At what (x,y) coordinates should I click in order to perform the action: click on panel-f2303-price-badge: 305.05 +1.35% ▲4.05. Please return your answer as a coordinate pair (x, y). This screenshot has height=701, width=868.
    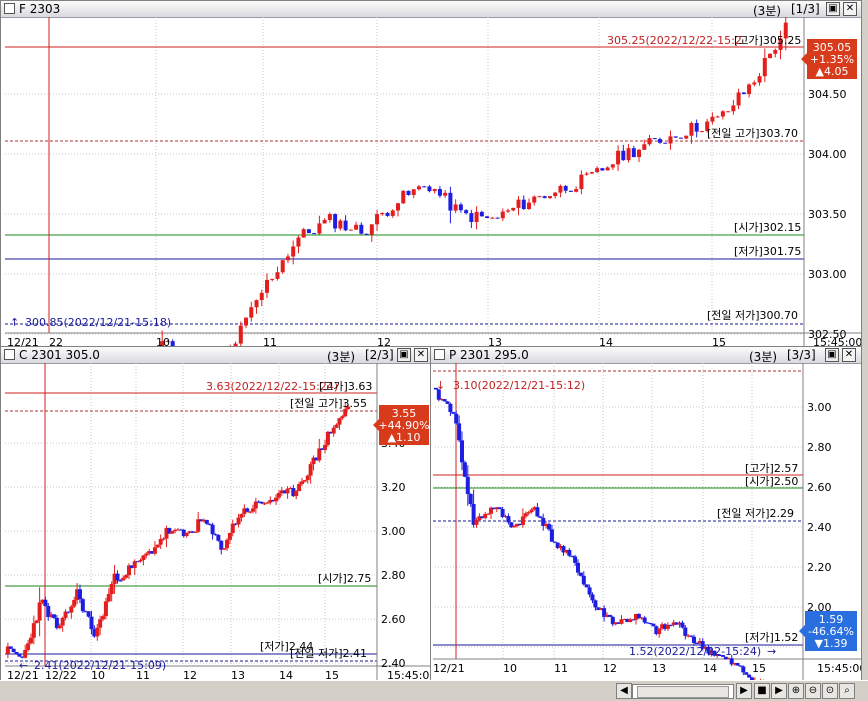
    Looking at the image, I should click on (829, 59).